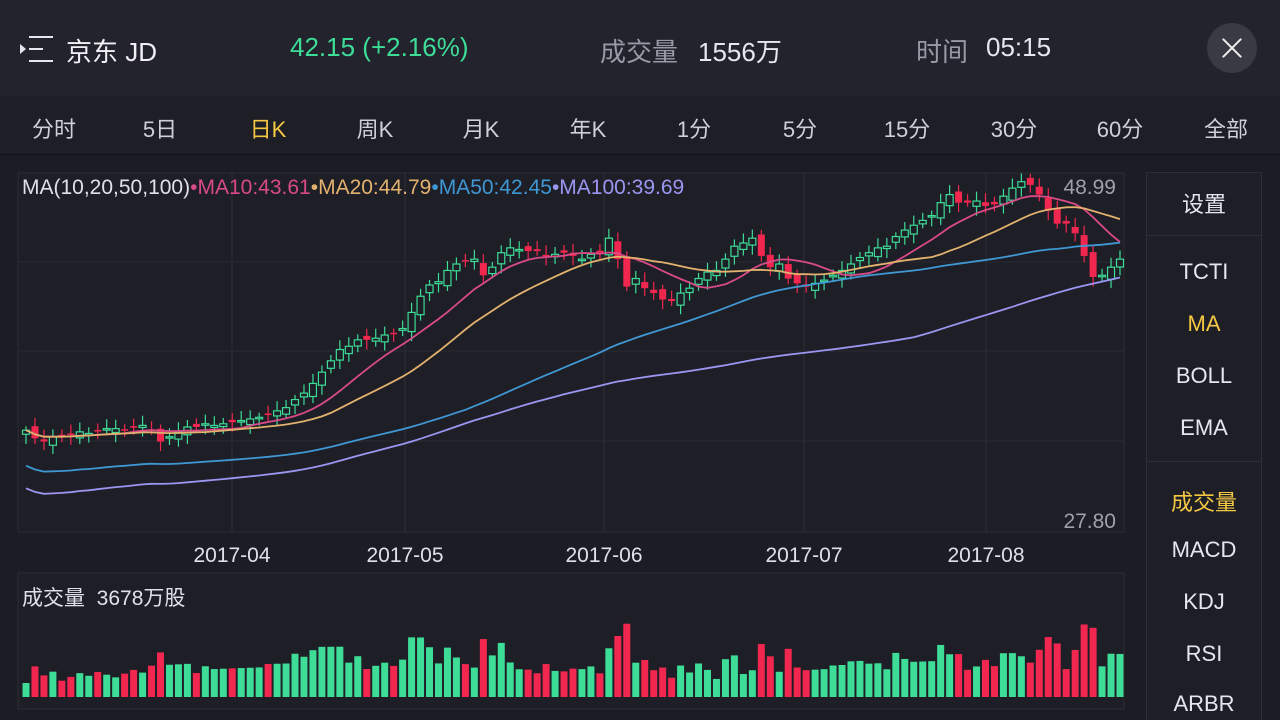 This screenshot has height=720, width=1280. Describe the element at coordinates (1204, 549) in the screenshot. I see `indicator-macd: MACD` at that location.